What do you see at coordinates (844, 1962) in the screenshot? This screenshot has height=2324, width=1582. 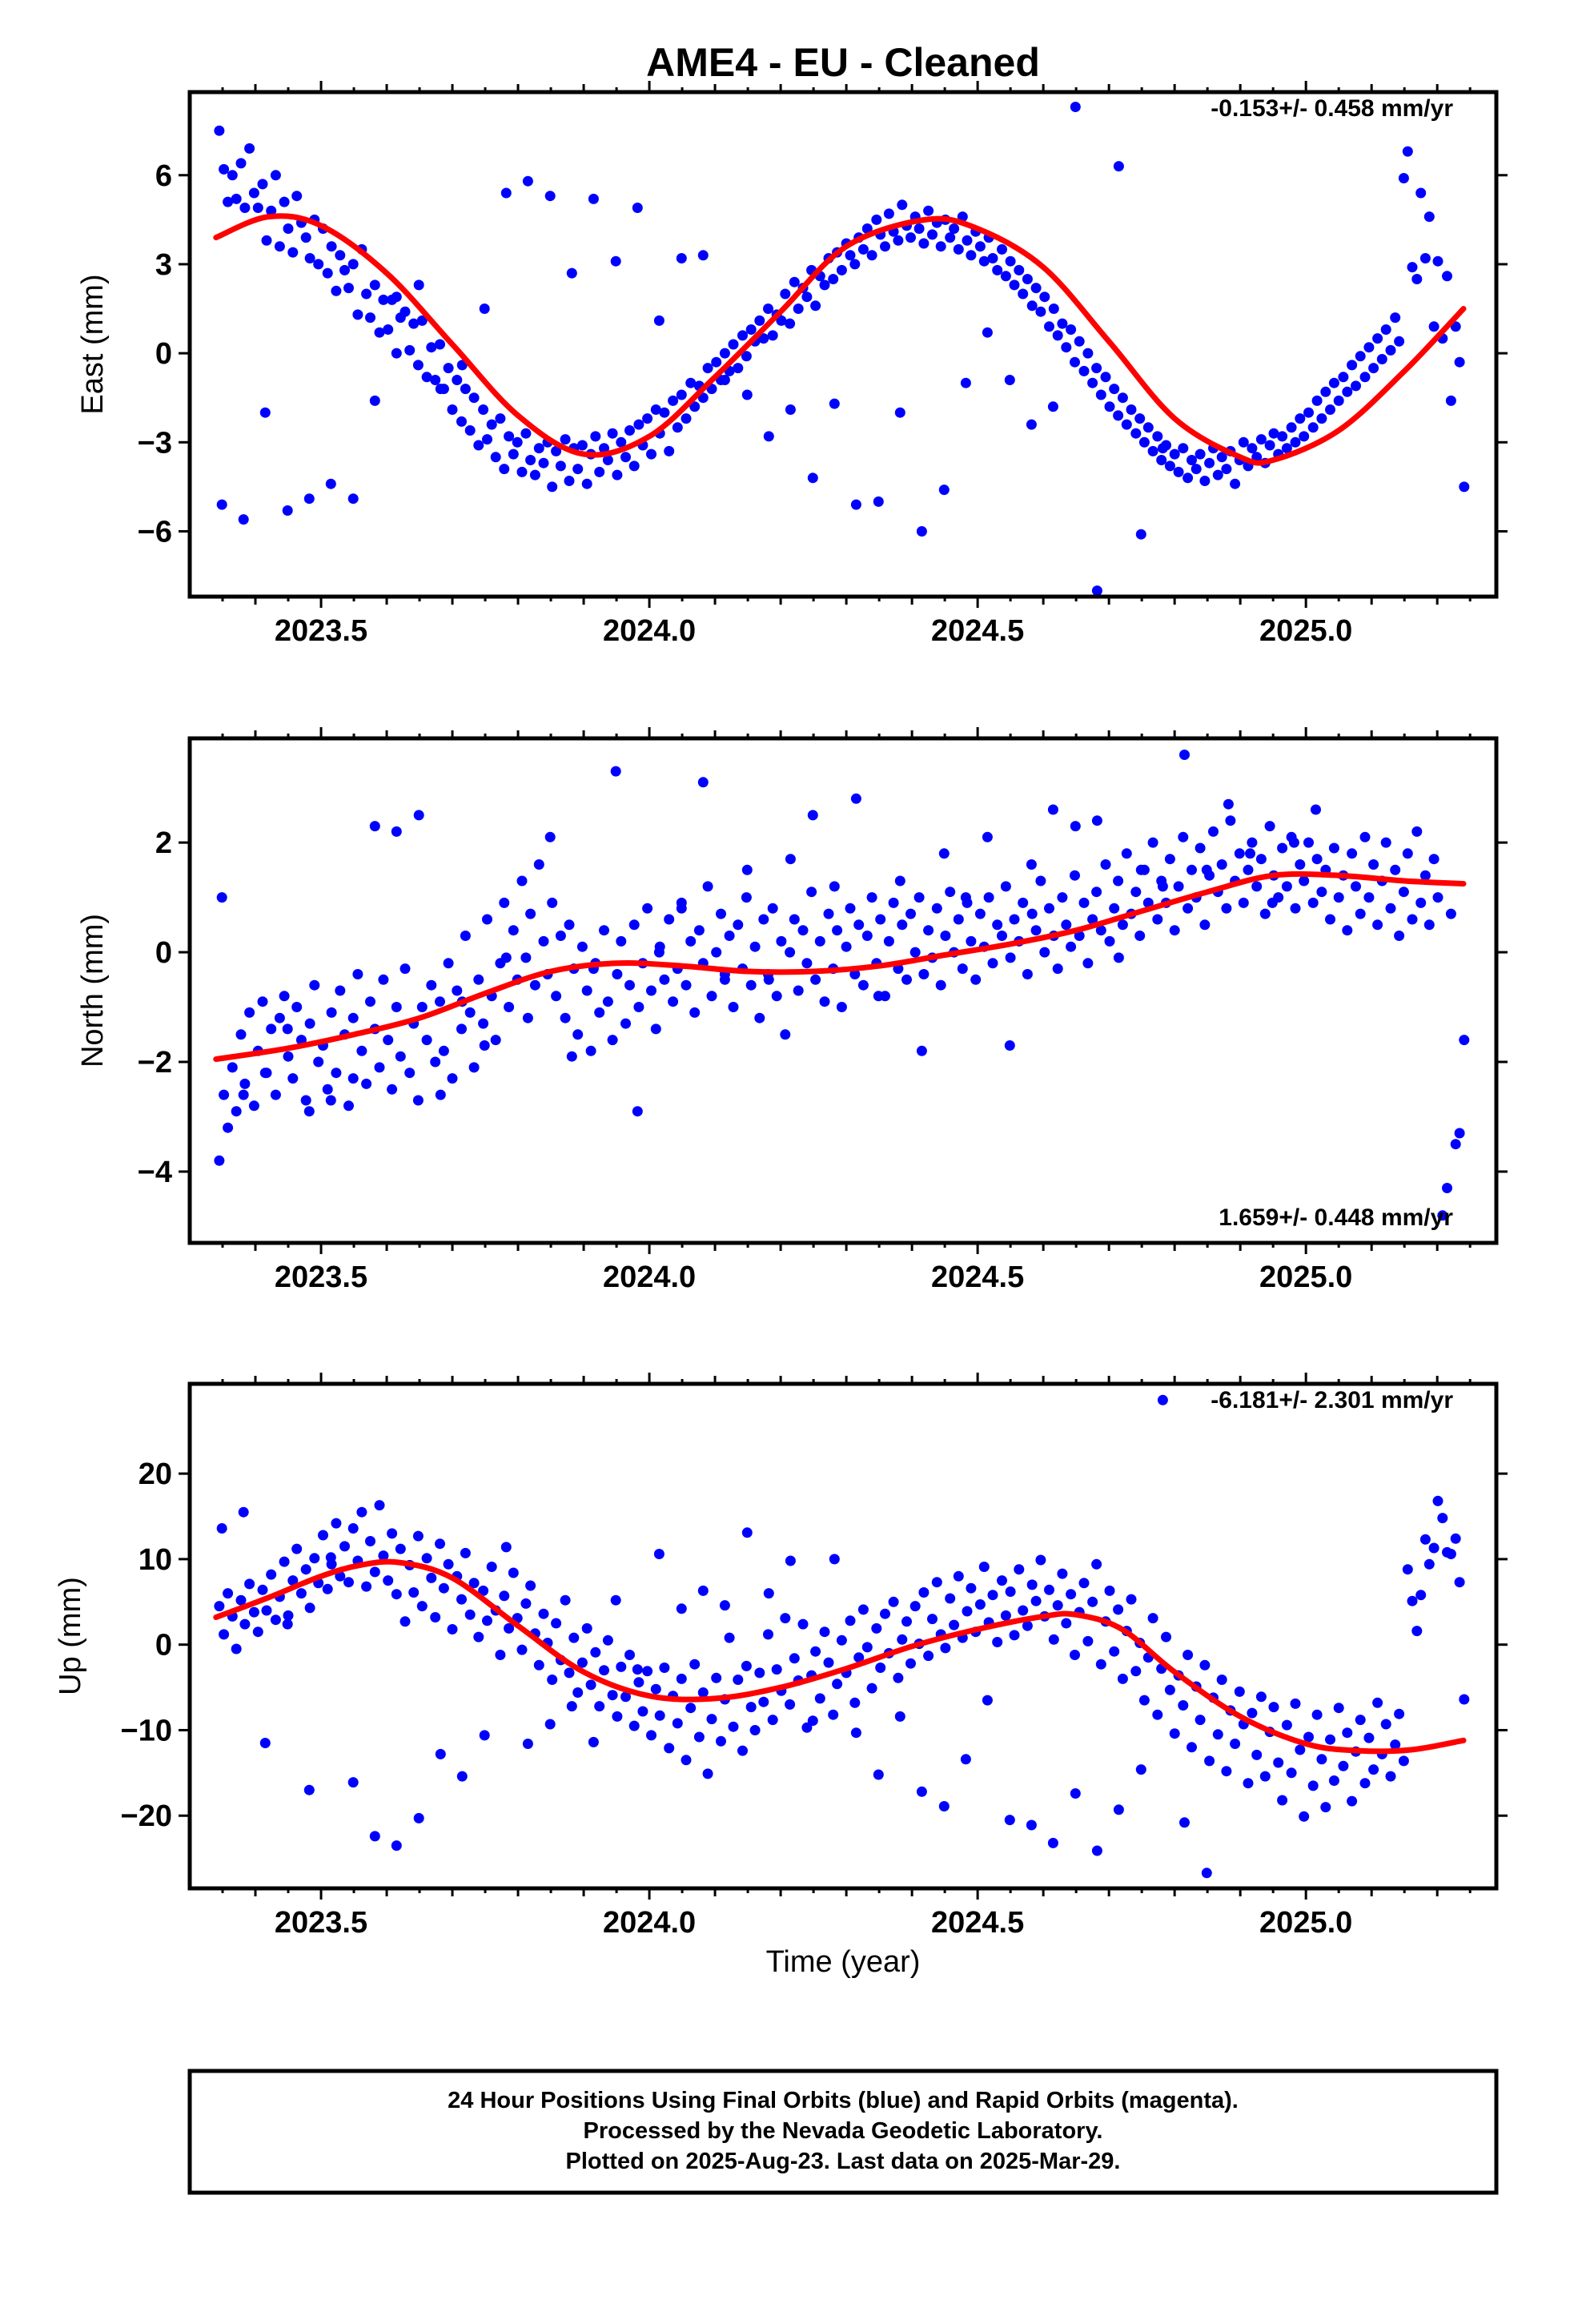 I see `x-axis-label: Time (year)` at bounding box center [844, 1962].